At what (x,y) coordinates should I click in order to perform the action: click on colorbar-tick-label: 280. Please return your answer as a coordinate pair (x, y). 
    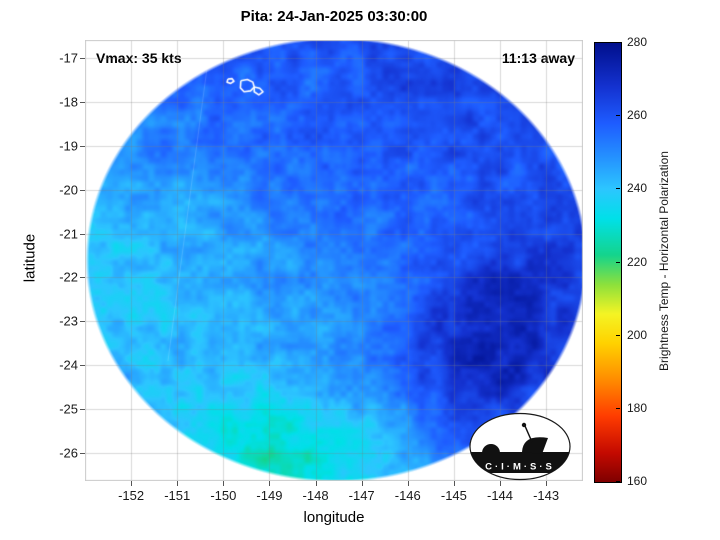
    Looking at the image, I should click on (637, 42).